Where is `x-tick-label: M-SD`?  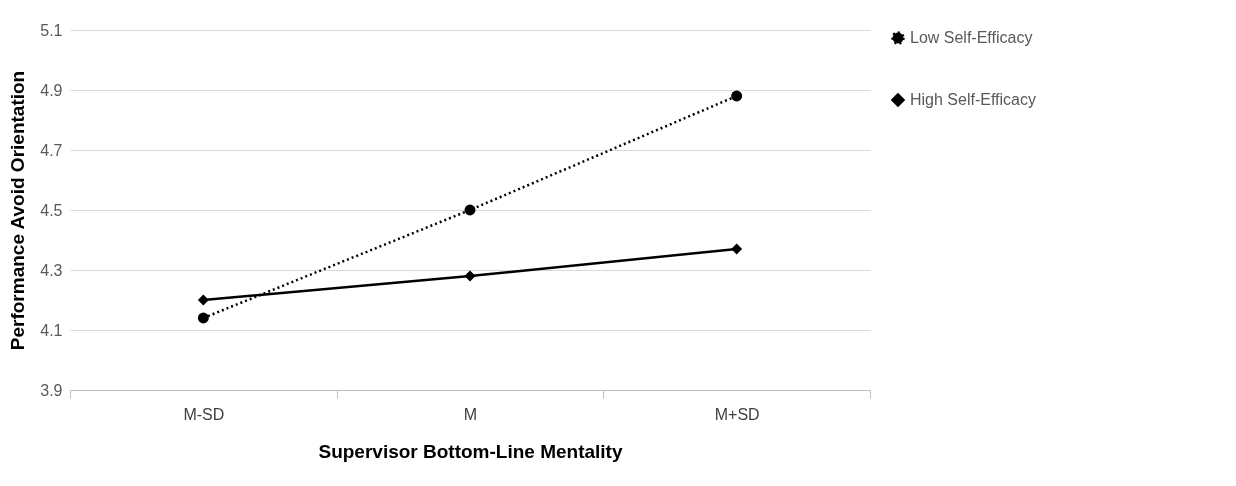
x-tick-label: M-SD is located at coordinates (204, 414).